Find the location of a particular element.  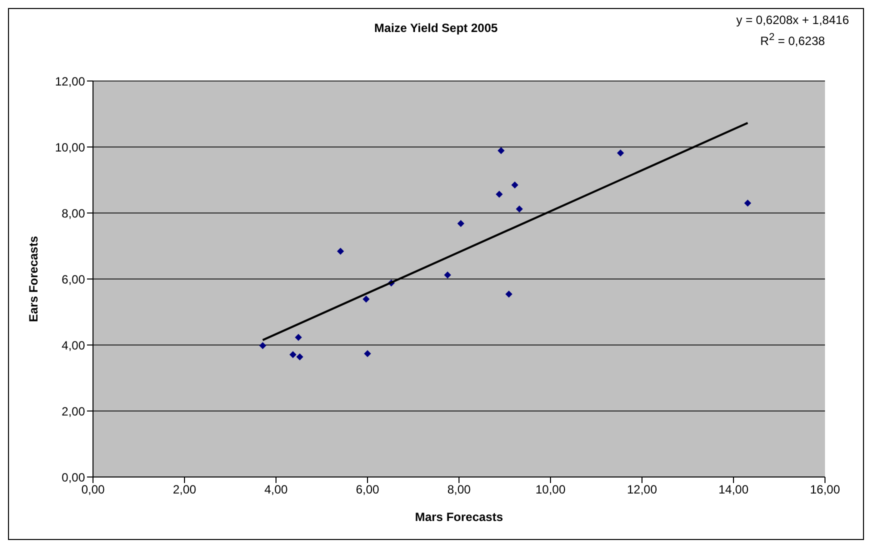

y-tick-label: 4,00 is located at coordinates (74, 345).